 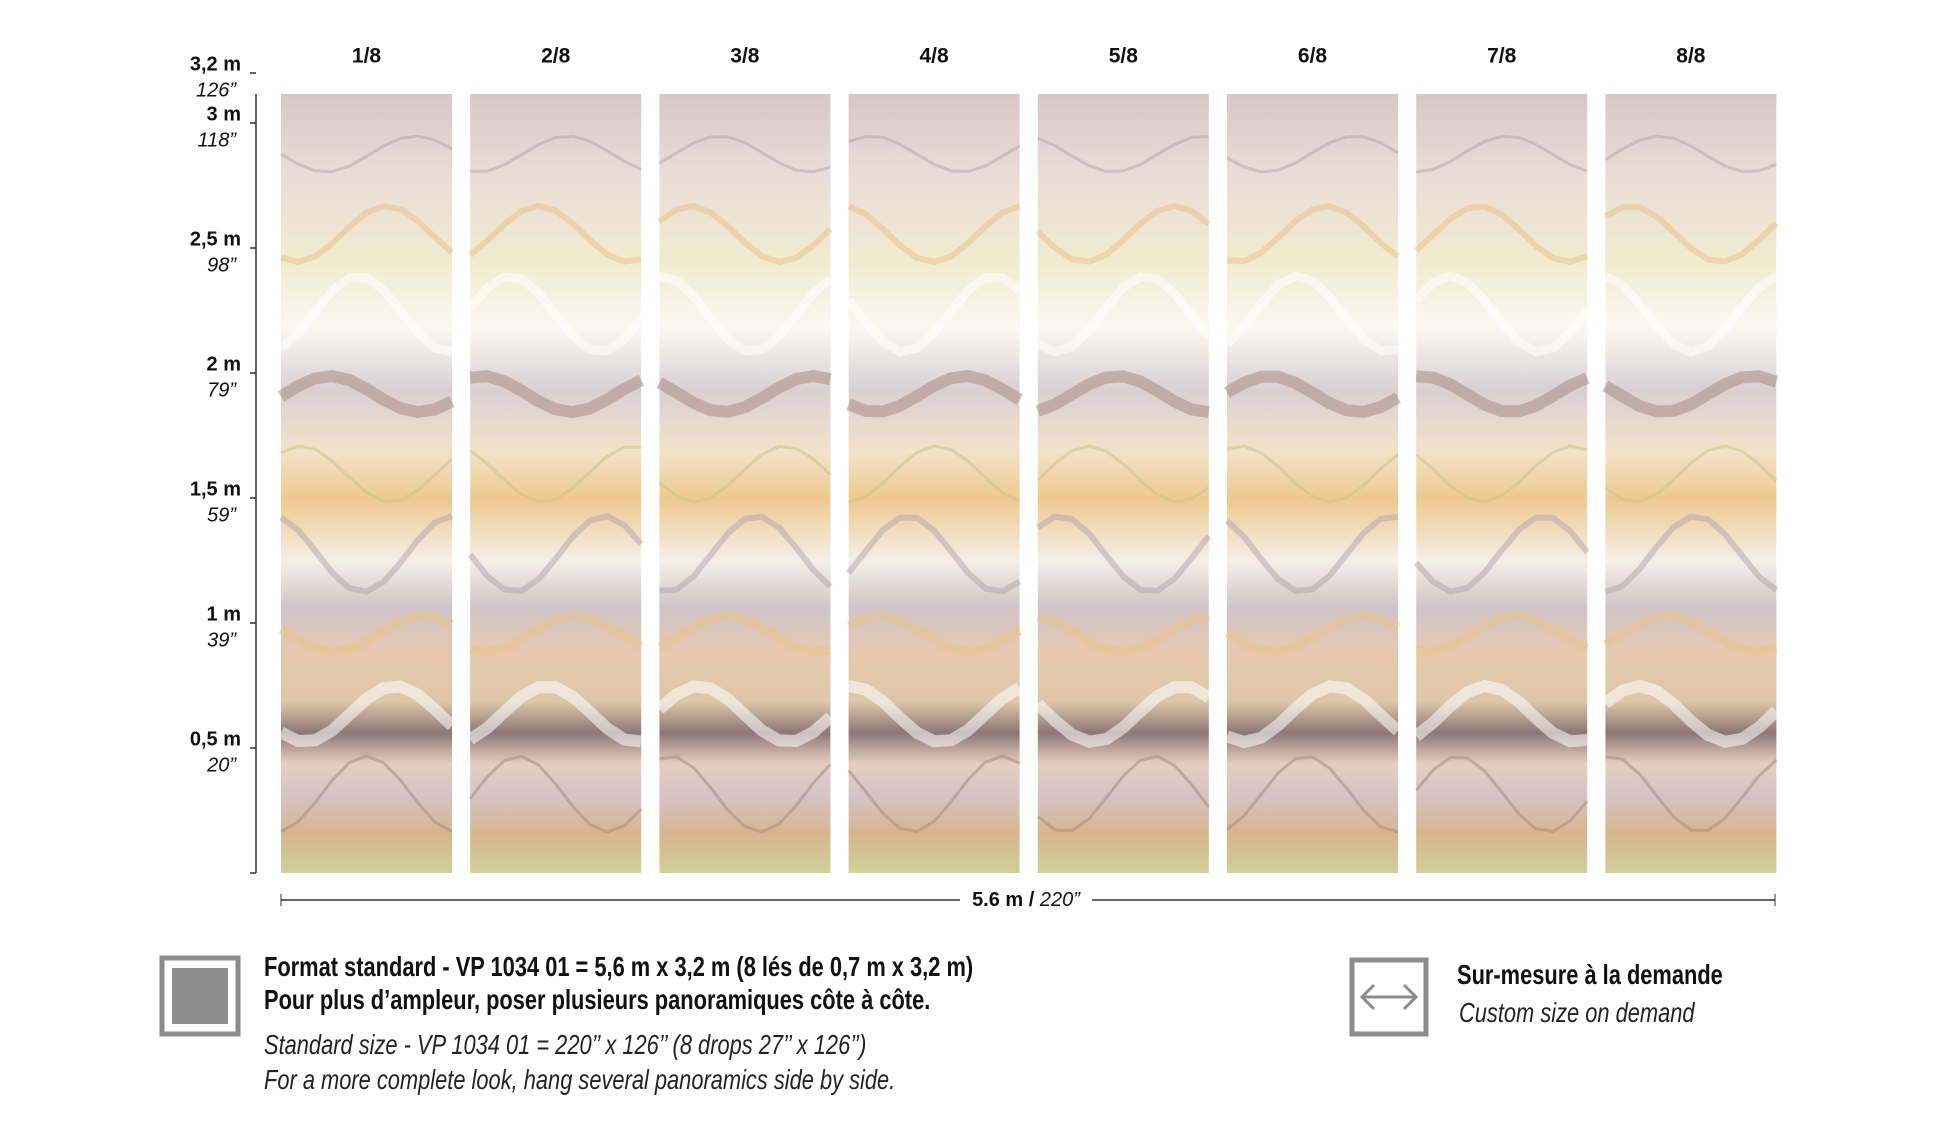 What do you see at coordinates (216, 90) in the screenshot?
I see `ruler-sublabel: 126”` at bounding box center [216, 90].